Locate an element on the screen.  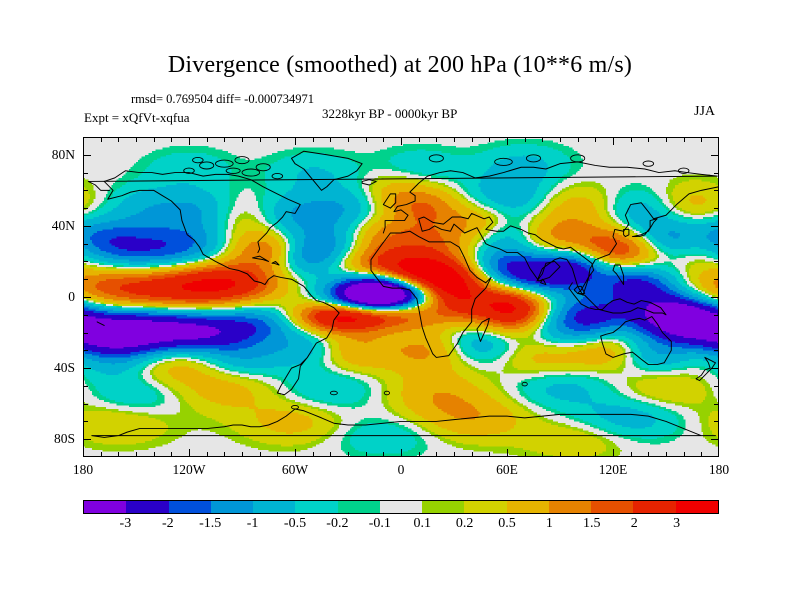
y-axis-label: 0 is located at coordinates (71, 296).